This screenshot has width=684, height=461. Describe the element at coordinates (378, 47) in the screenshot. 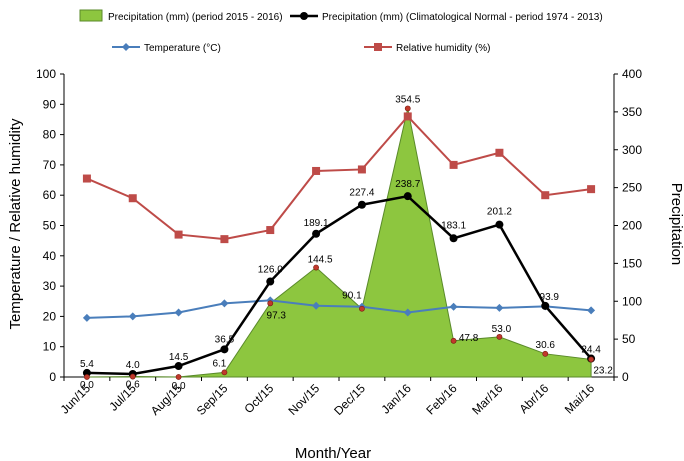

I see `legend-marker-square` at that location.